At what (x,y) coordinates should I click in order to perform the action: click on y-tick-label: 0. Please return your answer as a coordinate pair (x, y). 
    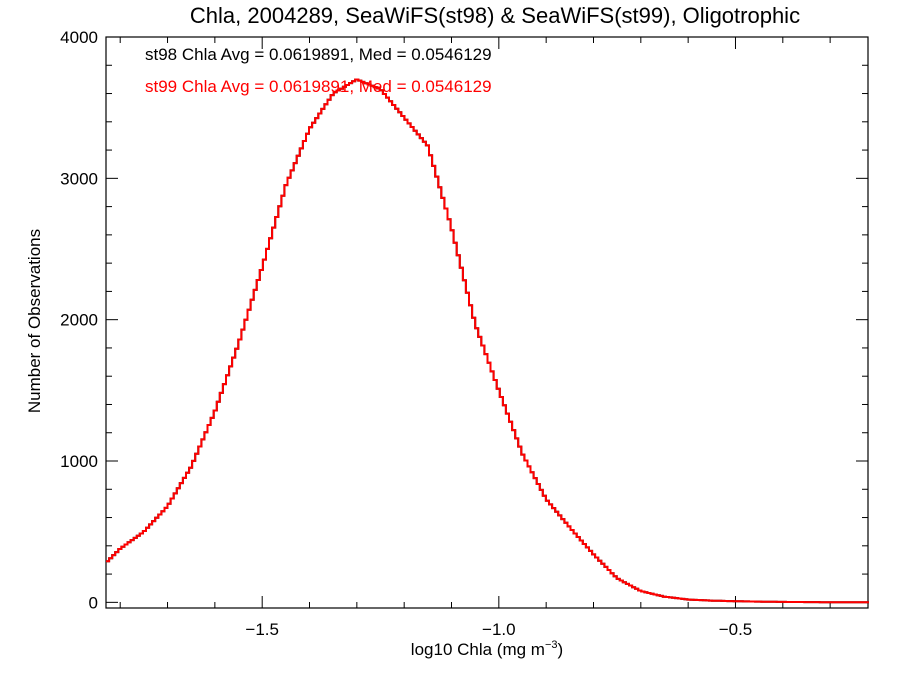
    Looking at the image, I should click on (93, 602).